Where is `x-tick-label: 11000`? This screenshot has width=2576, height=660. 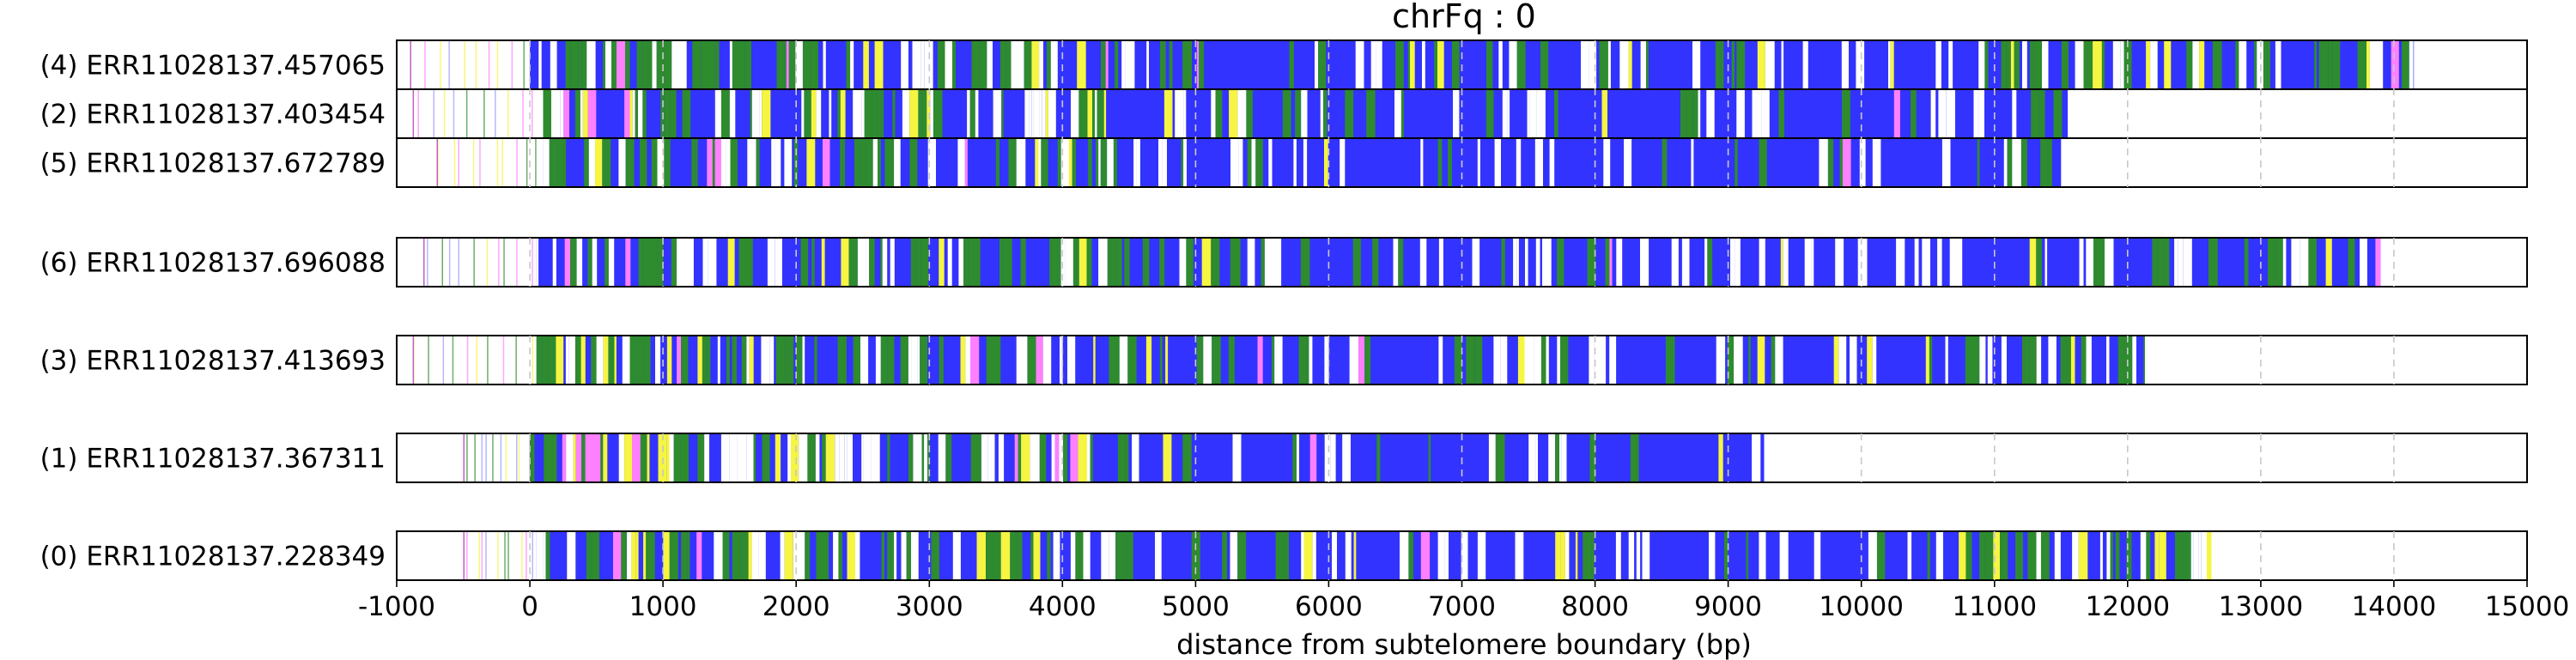
x-tick-label: 11000 is located at coordinates (1995, 606).